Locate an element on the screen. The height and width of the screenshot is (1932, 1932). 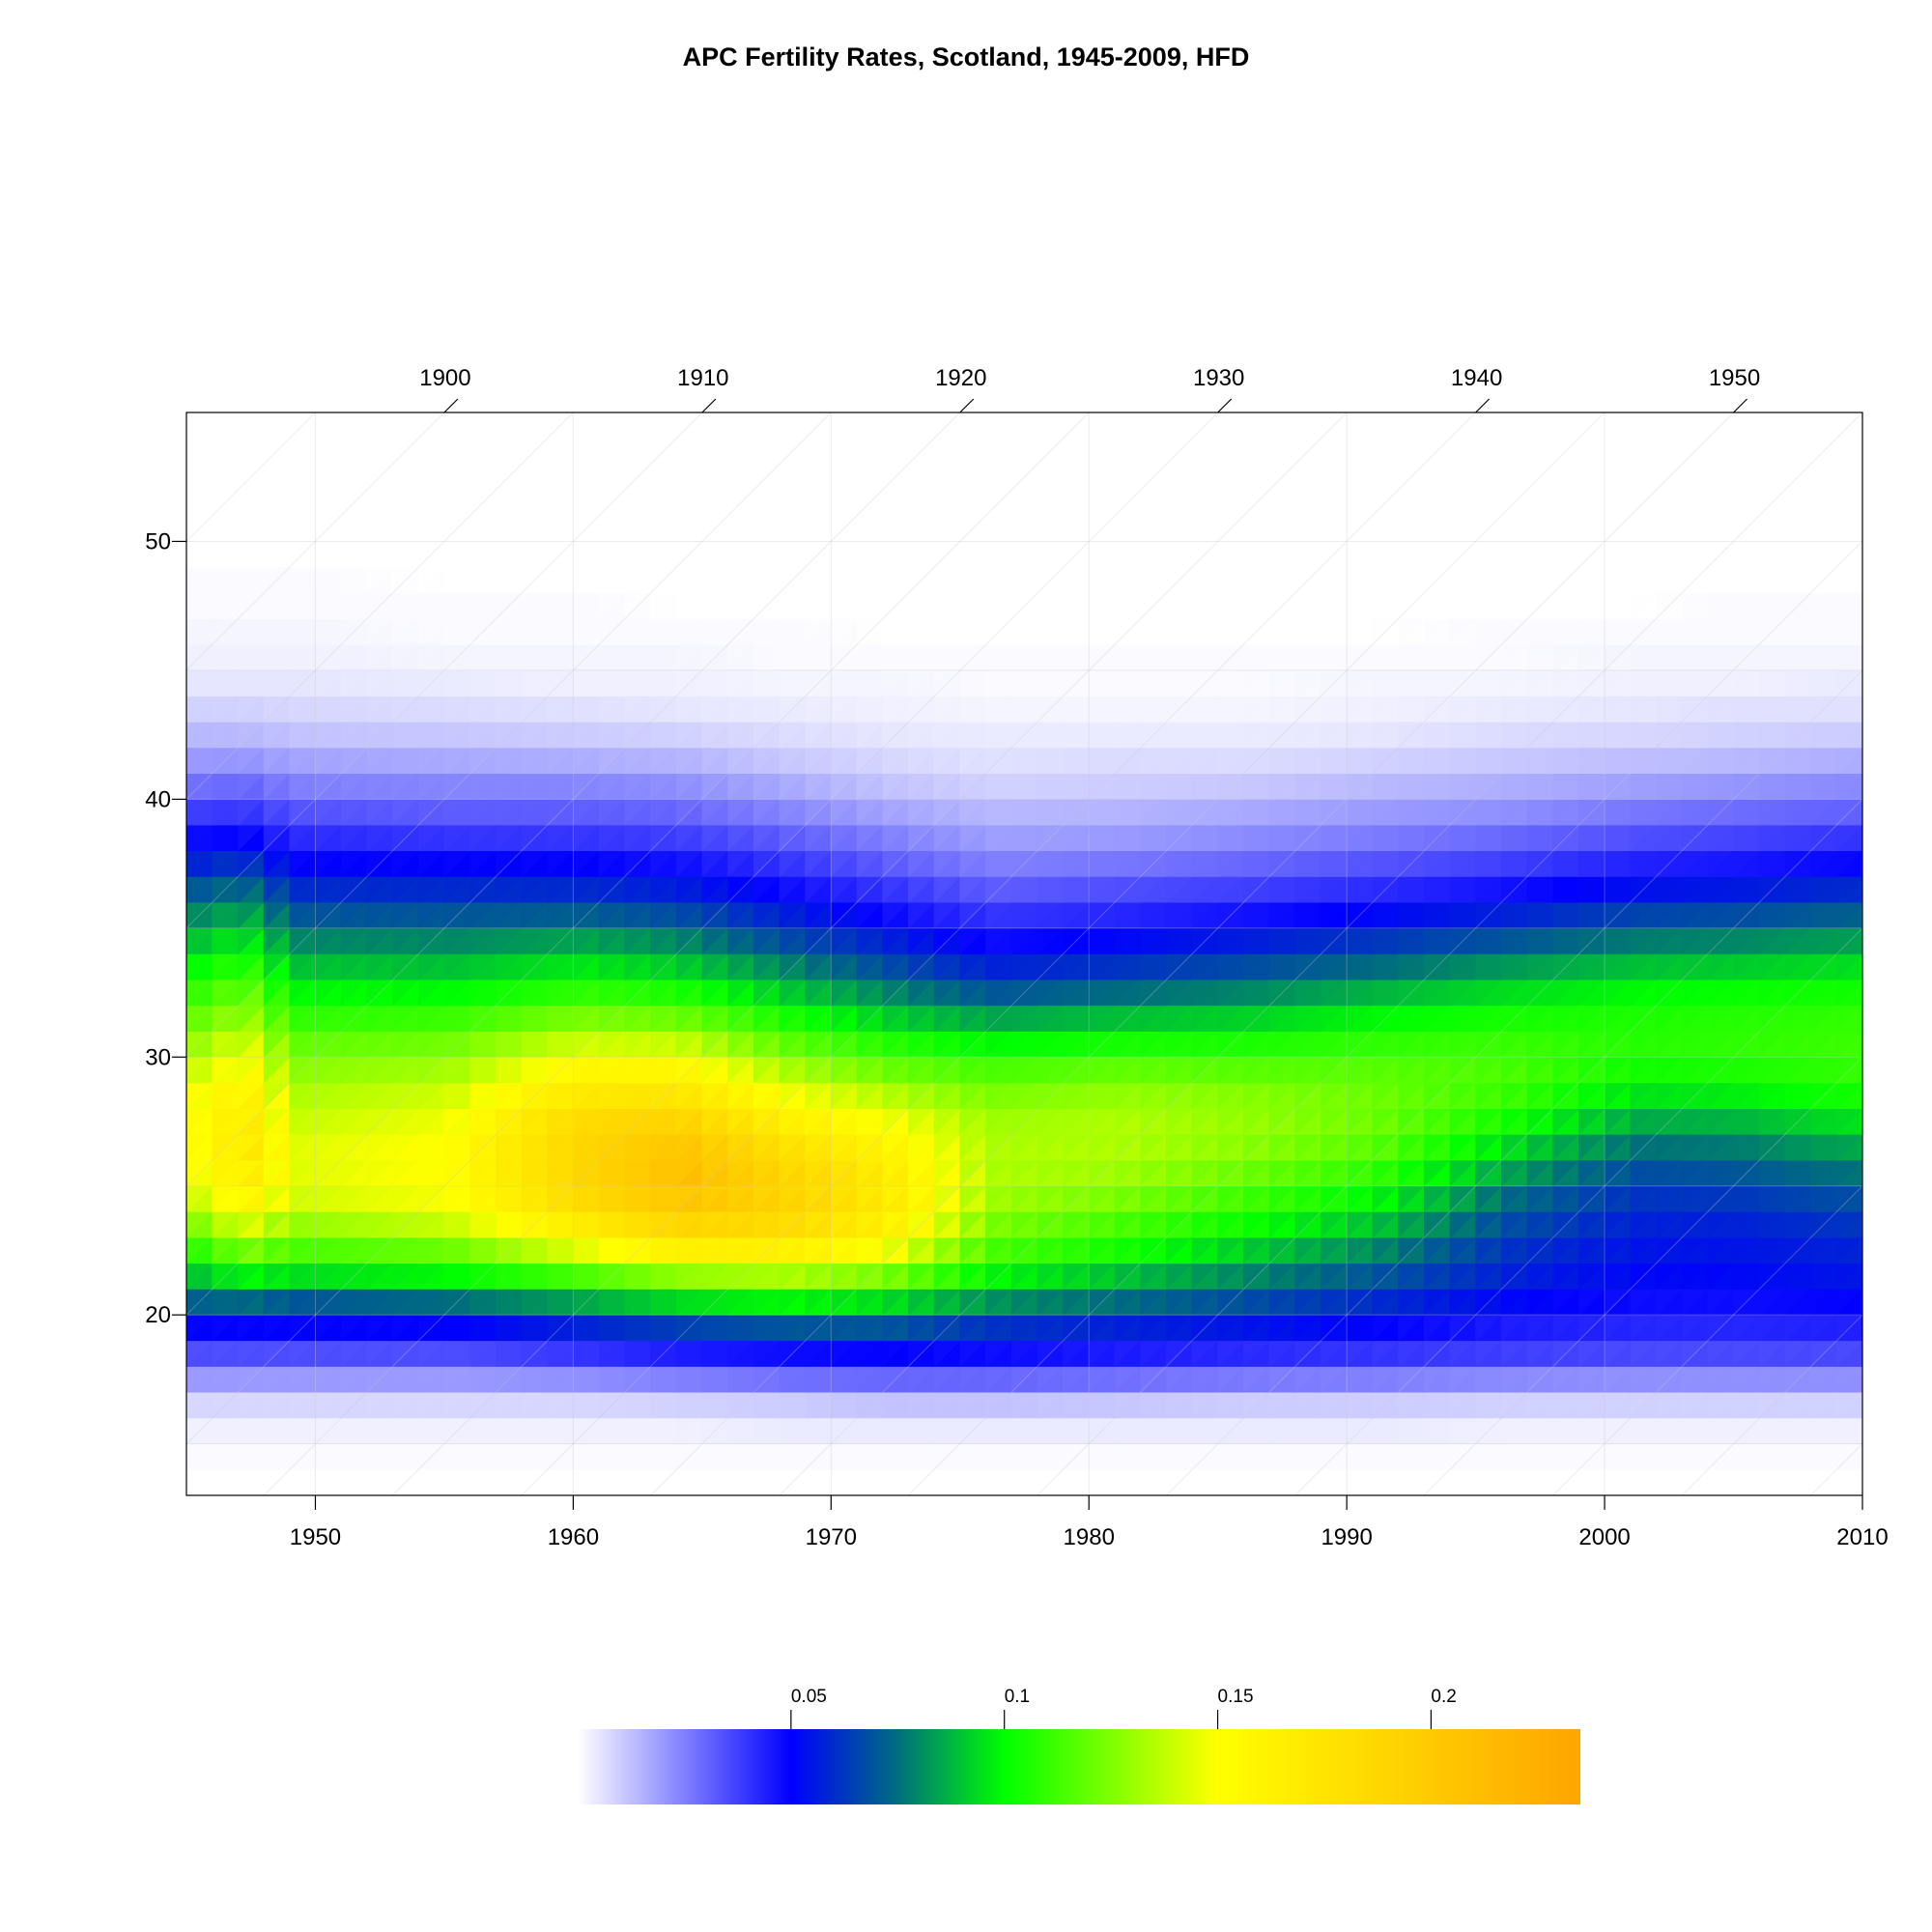
x-tick-label: 1970 is located at coordinates (831, 1537).